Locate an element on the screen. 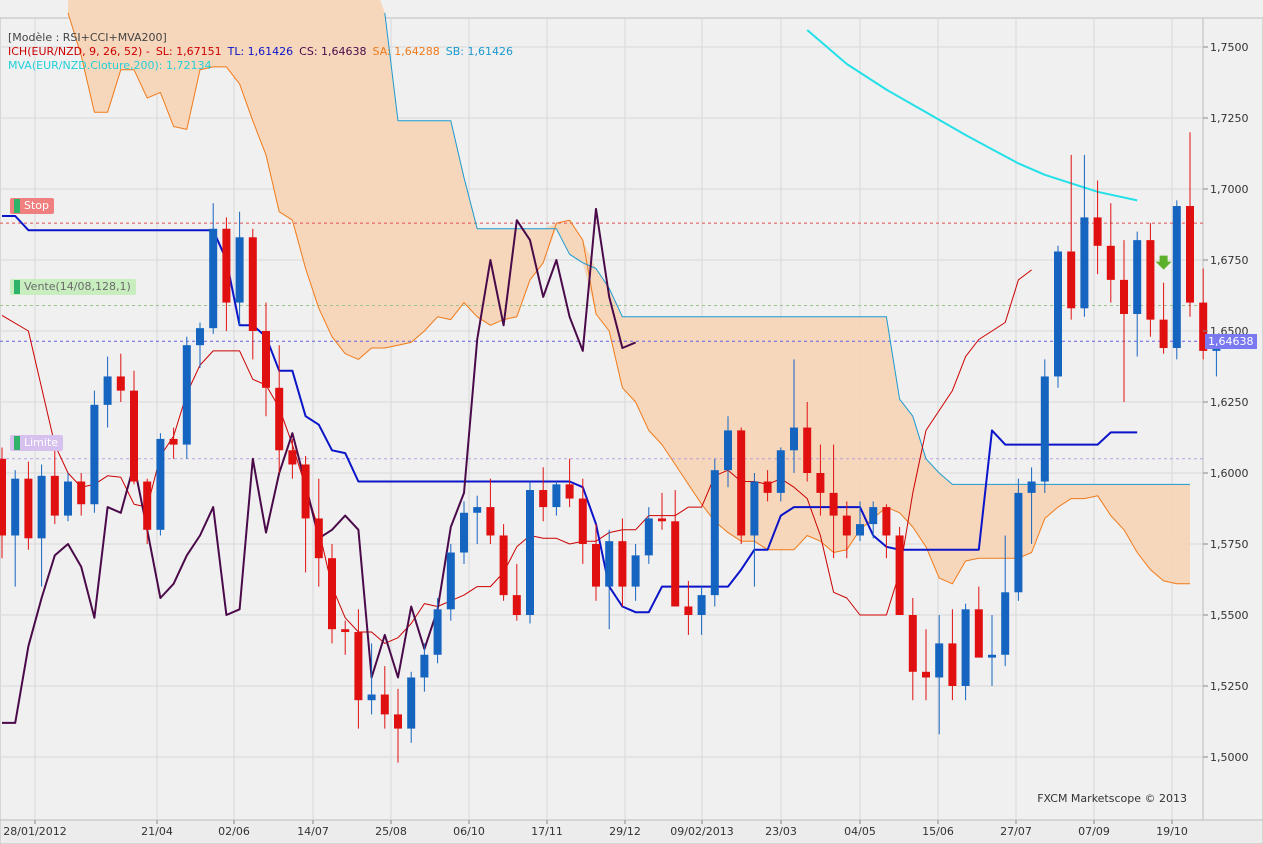 This screenshot has width=1263, height=844. current-price-badge: 1,64638 is located at coordinates (1231, 341).